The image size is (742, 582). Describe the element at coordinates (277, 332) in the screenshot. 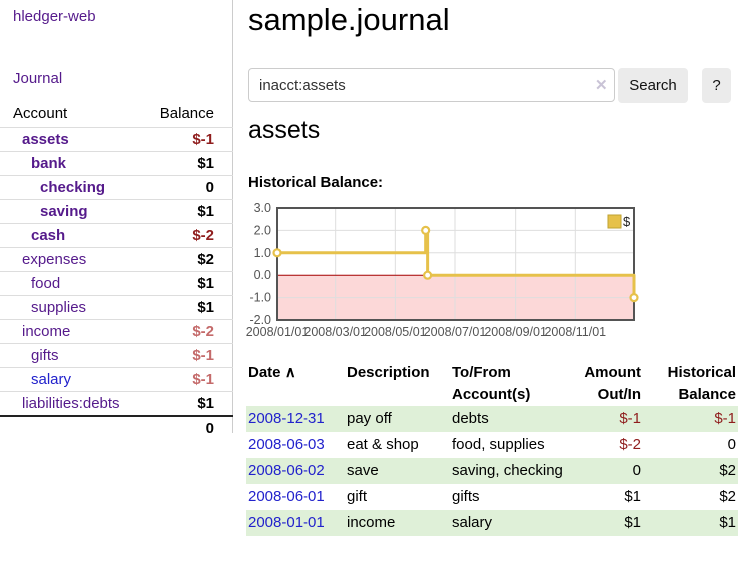

I see `x-tick-label: 2008/01/01` at that location.